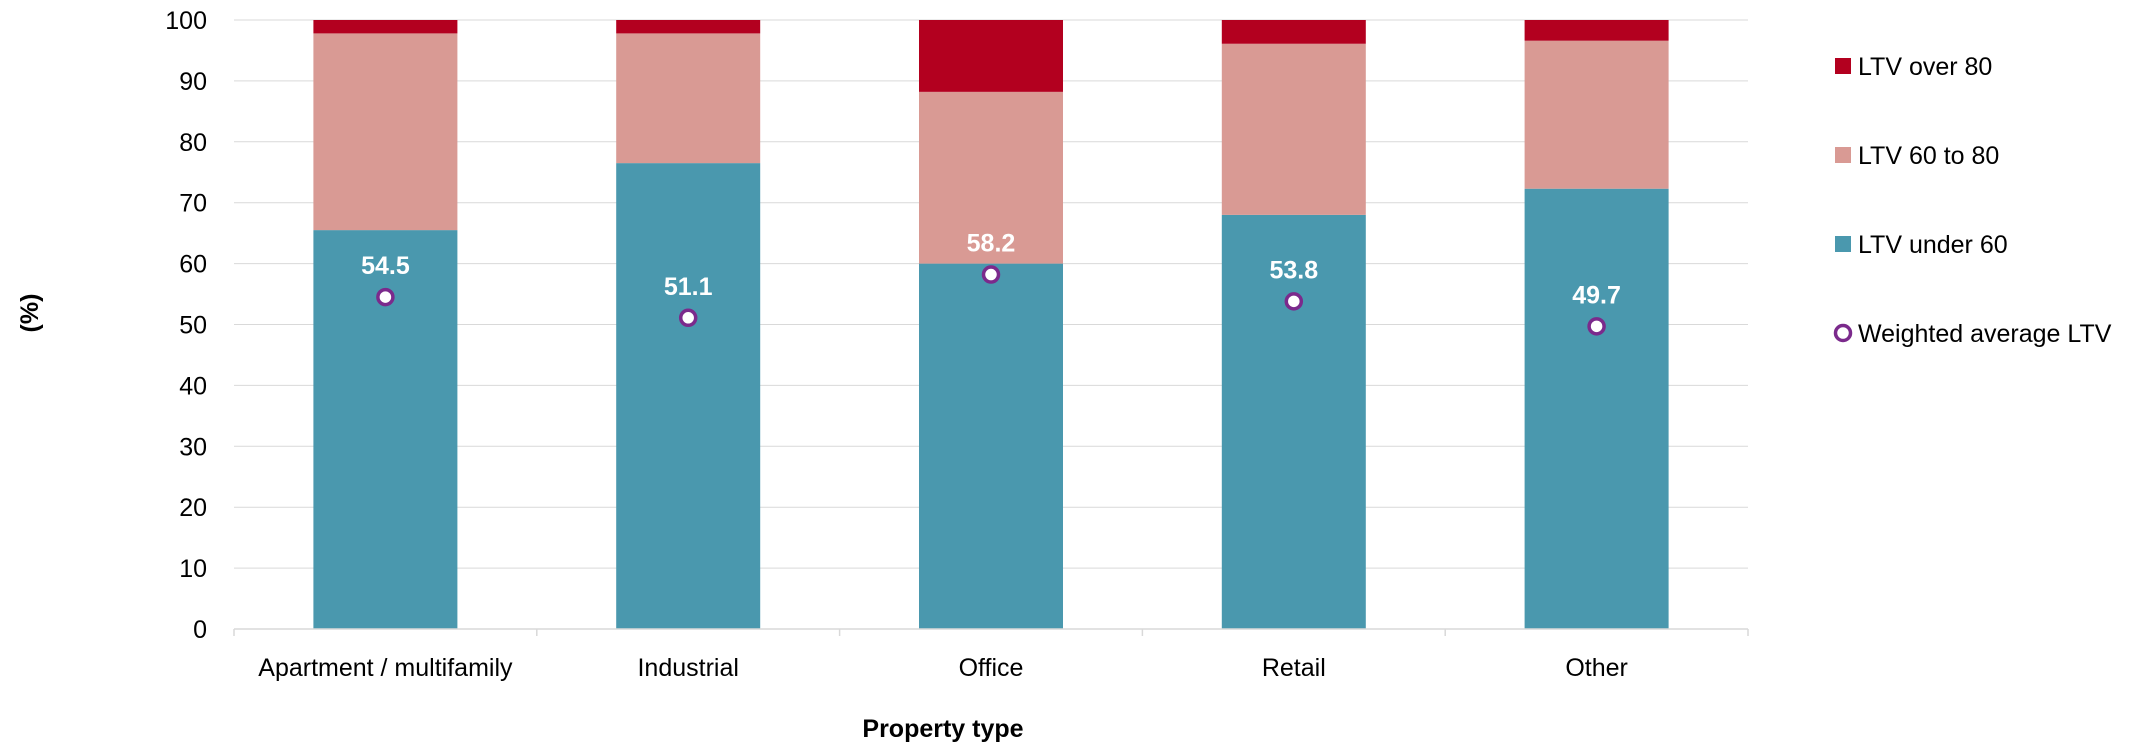 The height and width of the screenshot is (742, 2144). Describe the element at coordinates (1293, 270) in the screenshot. I see `data-label: 53.8` at that location.